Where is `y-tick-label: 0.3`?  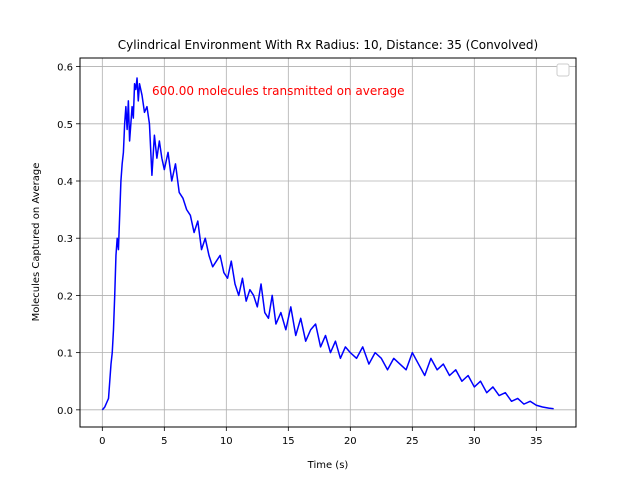
y-tick-label: 0.3 is located at coordinates (65, 239).